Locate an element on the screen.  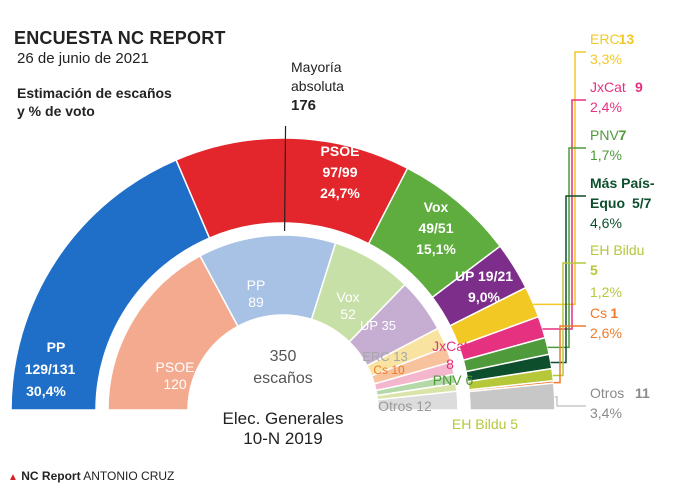
callout-name-erc: ERC is located at coordinates (605, 39).